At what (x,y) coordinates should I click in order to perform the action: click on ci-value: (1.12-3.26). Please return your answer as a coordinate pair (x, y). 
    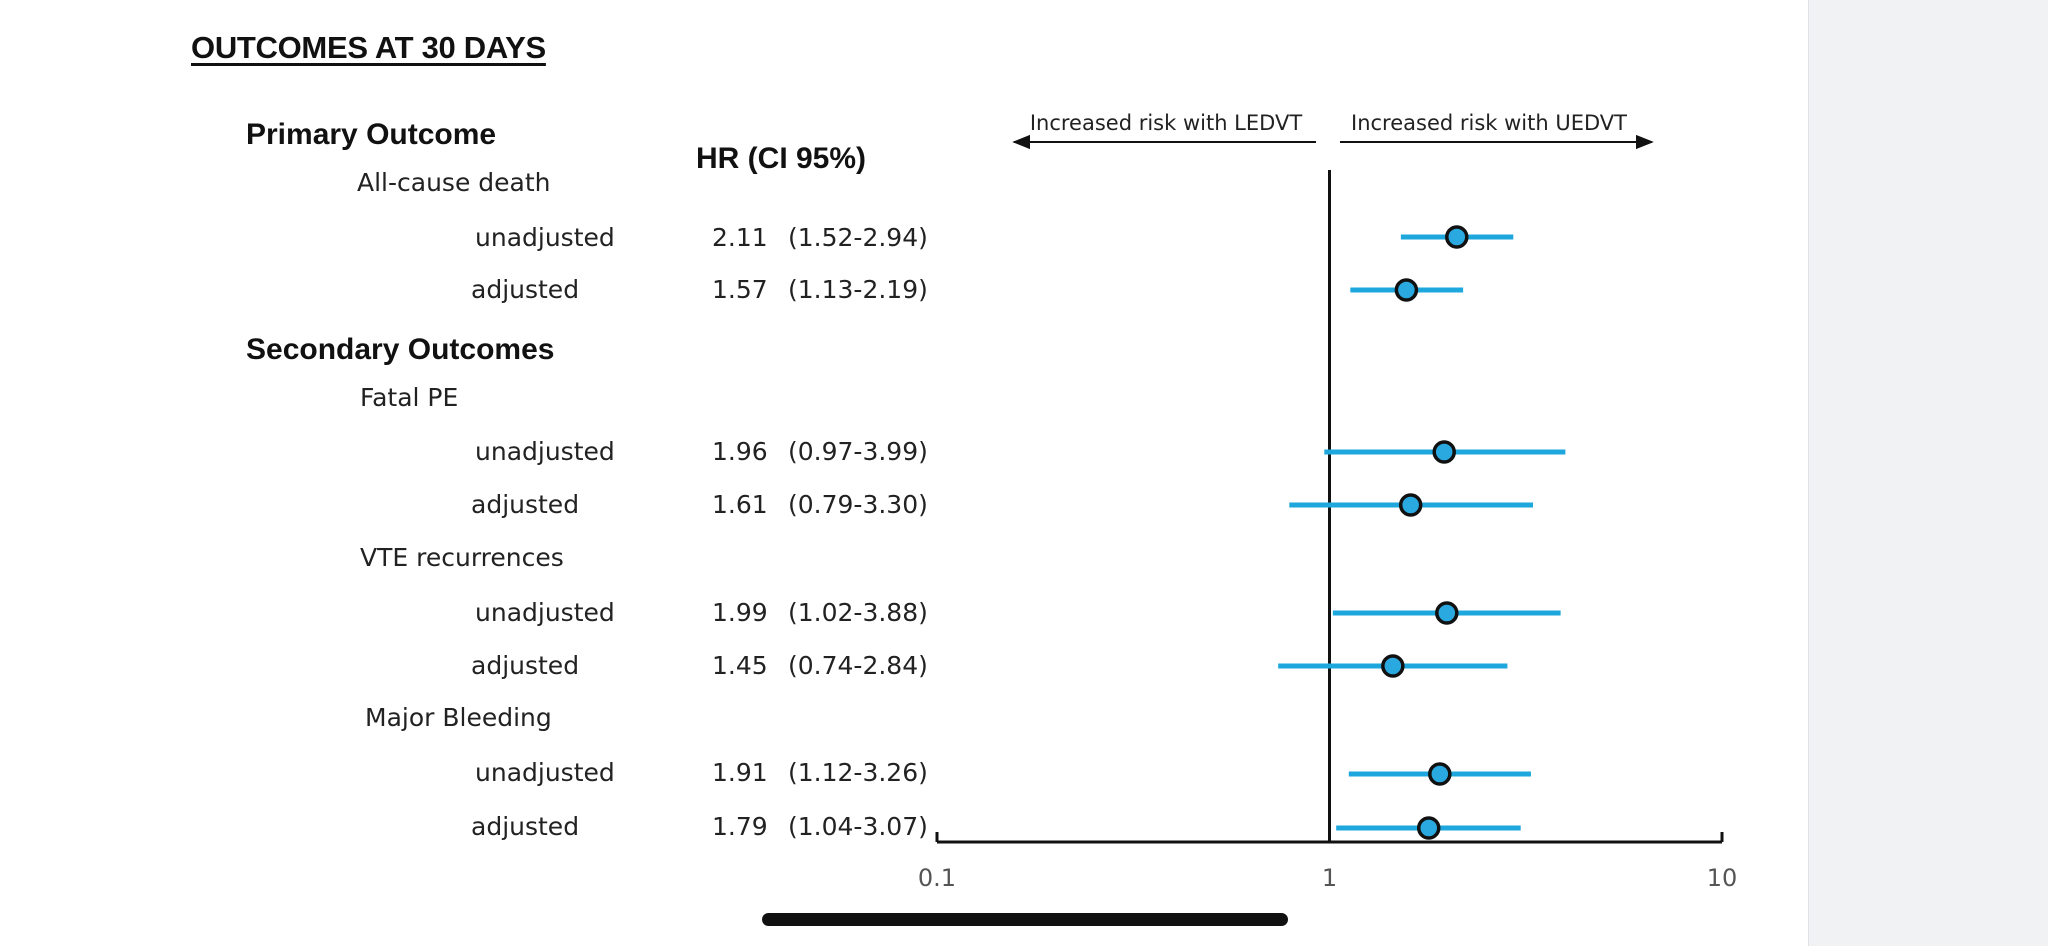
    Looking at the image, I should click on (858, 772).